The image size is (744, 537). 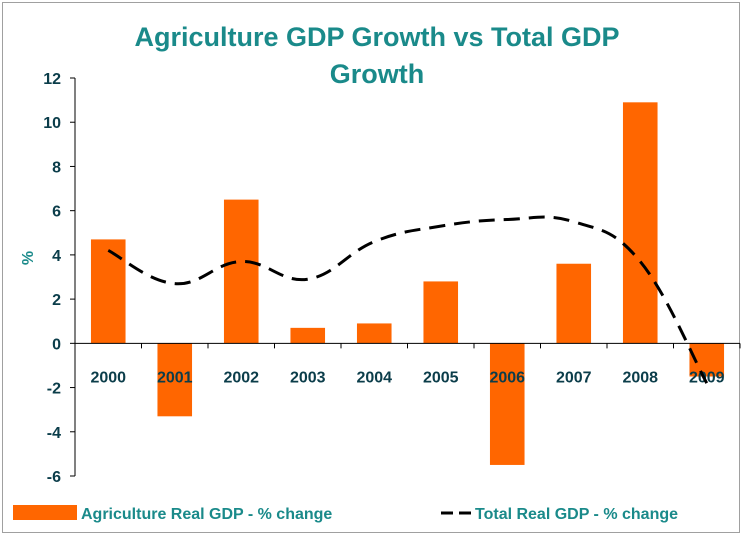 What do you see at coordinates (377, 74) in the screenshot?
I see `chart-title-line-2: Growth` at bounding box center [377, 74].